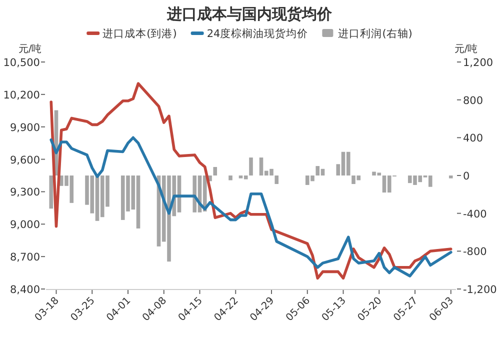 Image resolution: width=499 pixels, height=341 pixels. I want to click on y2-tick-label: 0, so click(466, 176).